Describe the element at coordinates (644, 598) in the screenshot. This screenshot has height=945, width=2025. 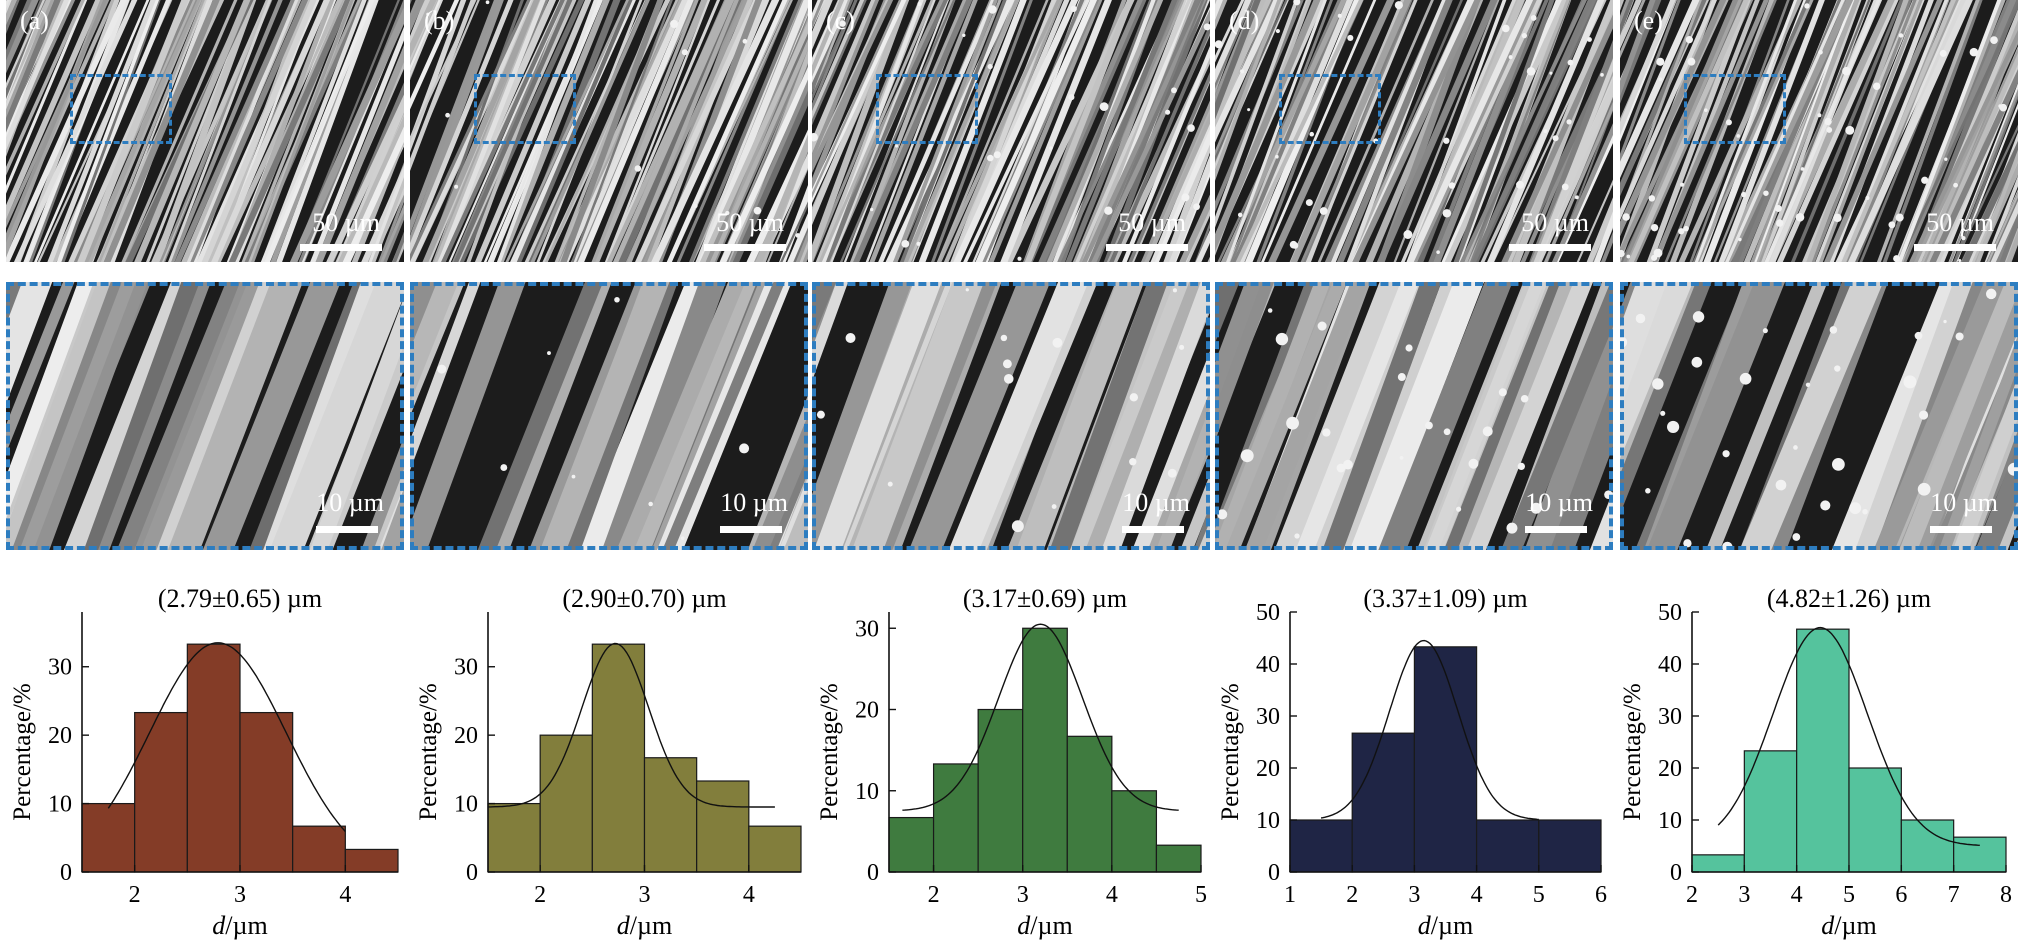
I see `chart-title: (2.90±0.70) µm` at that location.